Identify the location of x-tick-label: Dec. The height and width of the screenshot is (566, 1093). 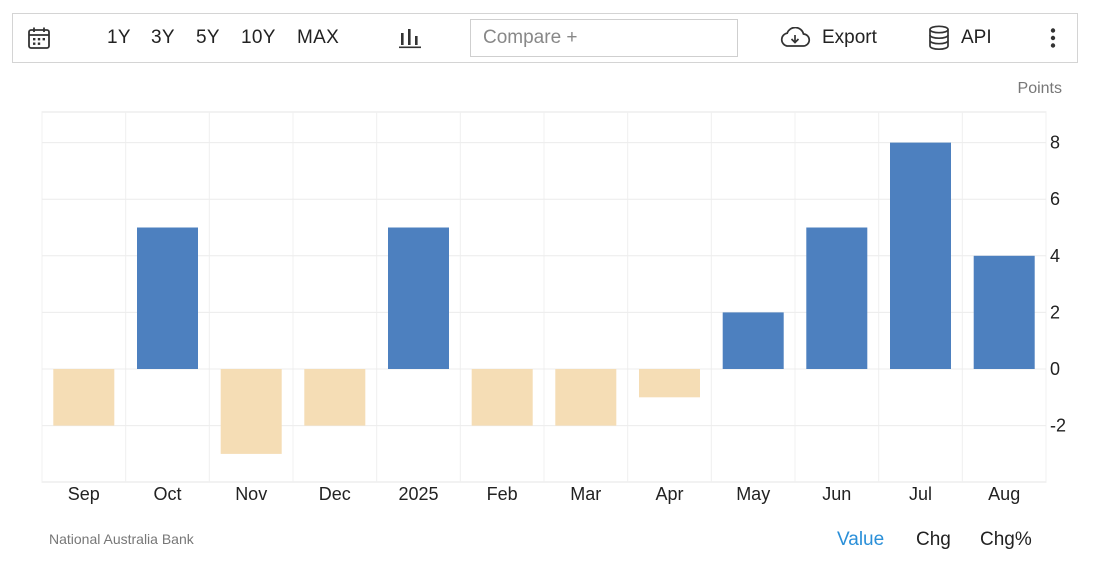
(335, 494).